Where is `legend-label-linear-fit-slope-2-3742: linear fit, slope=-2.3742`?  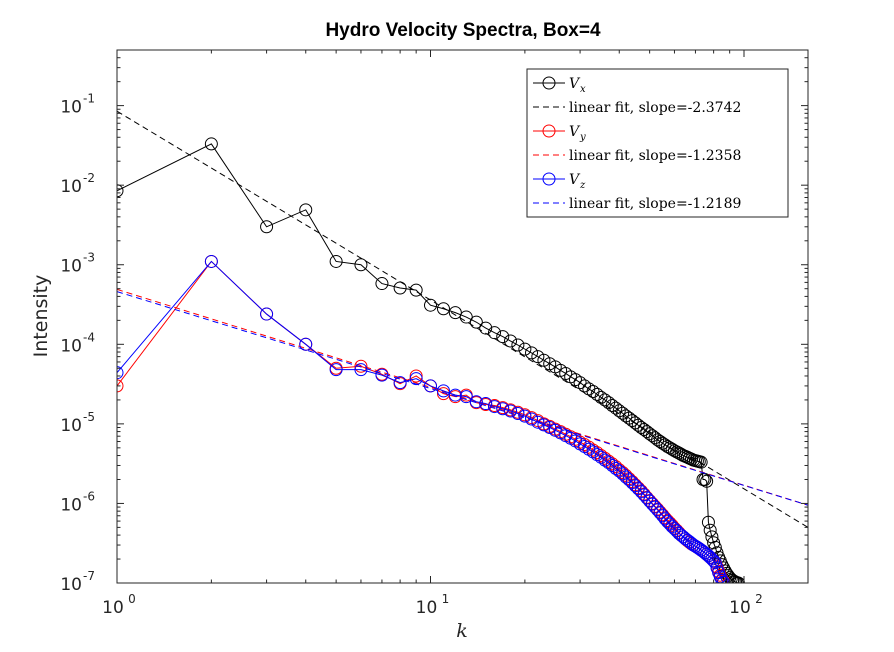 legend-label-linear-fit-slope-2-3742: linear fit, slope=-2.3742 is located at coordinates (655, 108).